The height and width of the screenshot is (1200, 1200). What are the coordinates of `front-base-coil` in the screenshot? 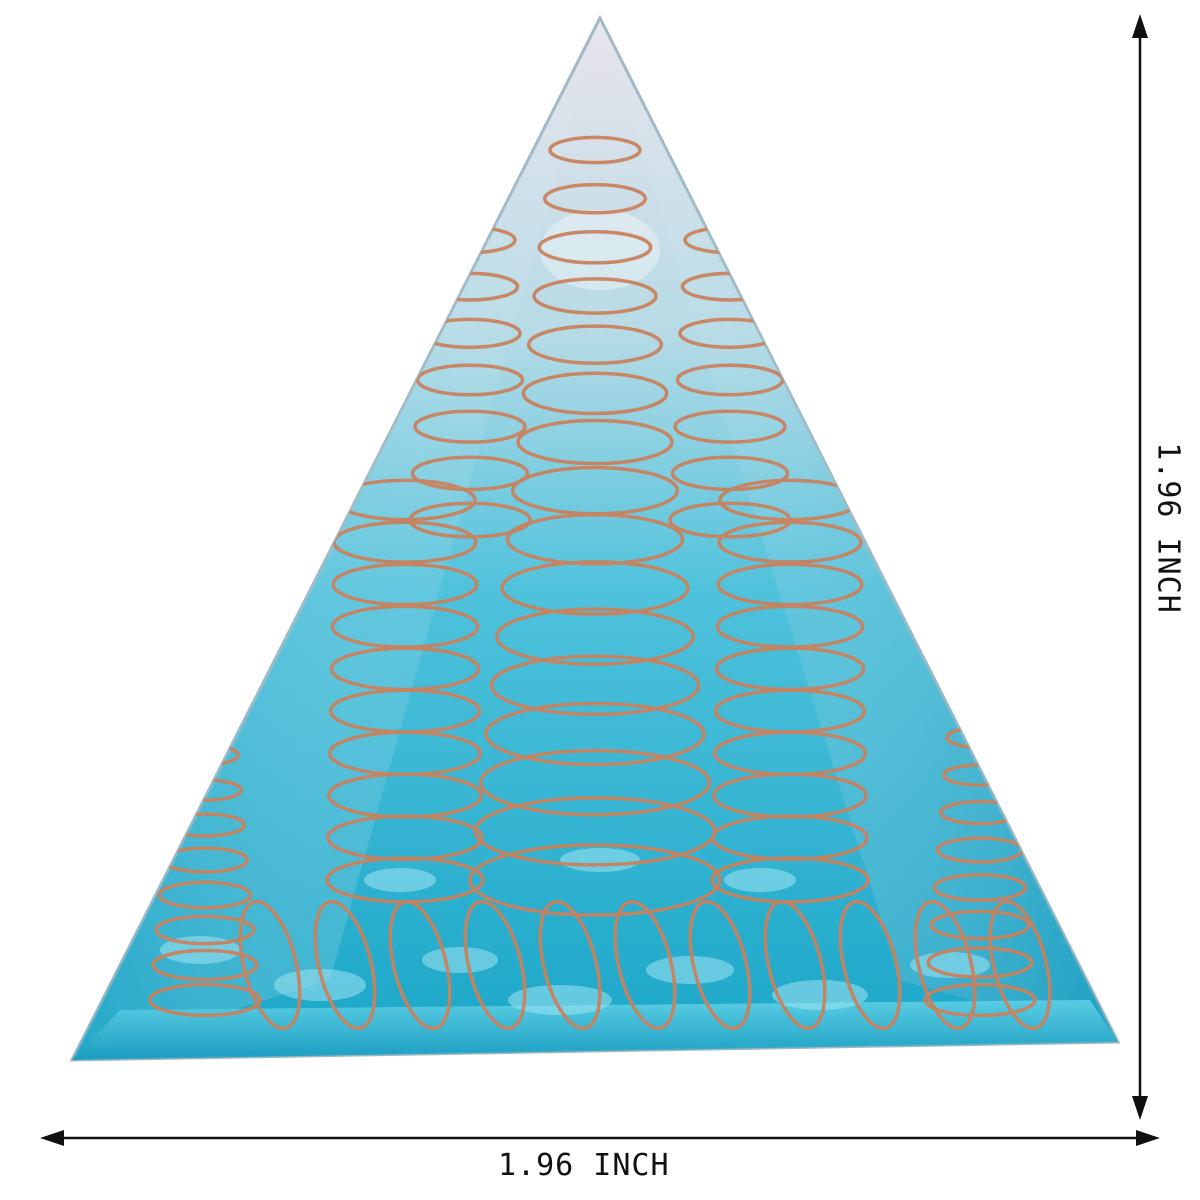 It's located at (645, 965).